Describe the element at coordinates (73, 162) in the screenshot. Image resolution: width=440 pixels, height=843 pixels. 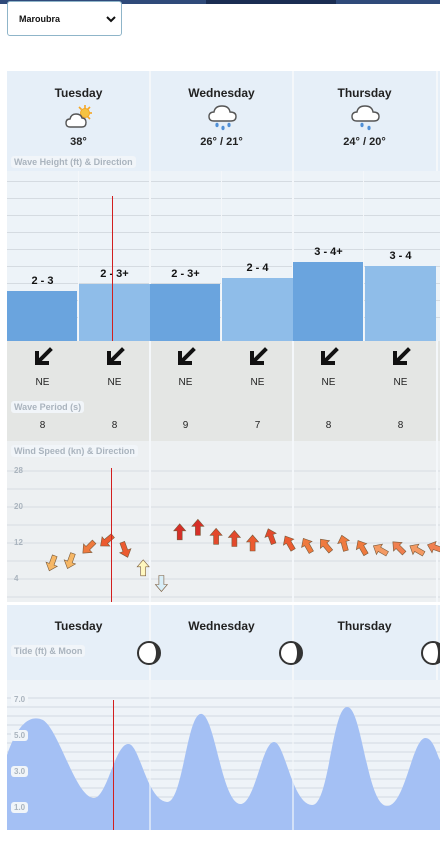
I see `wave-height-label: Wave Height (ft) & Direction` at that location.